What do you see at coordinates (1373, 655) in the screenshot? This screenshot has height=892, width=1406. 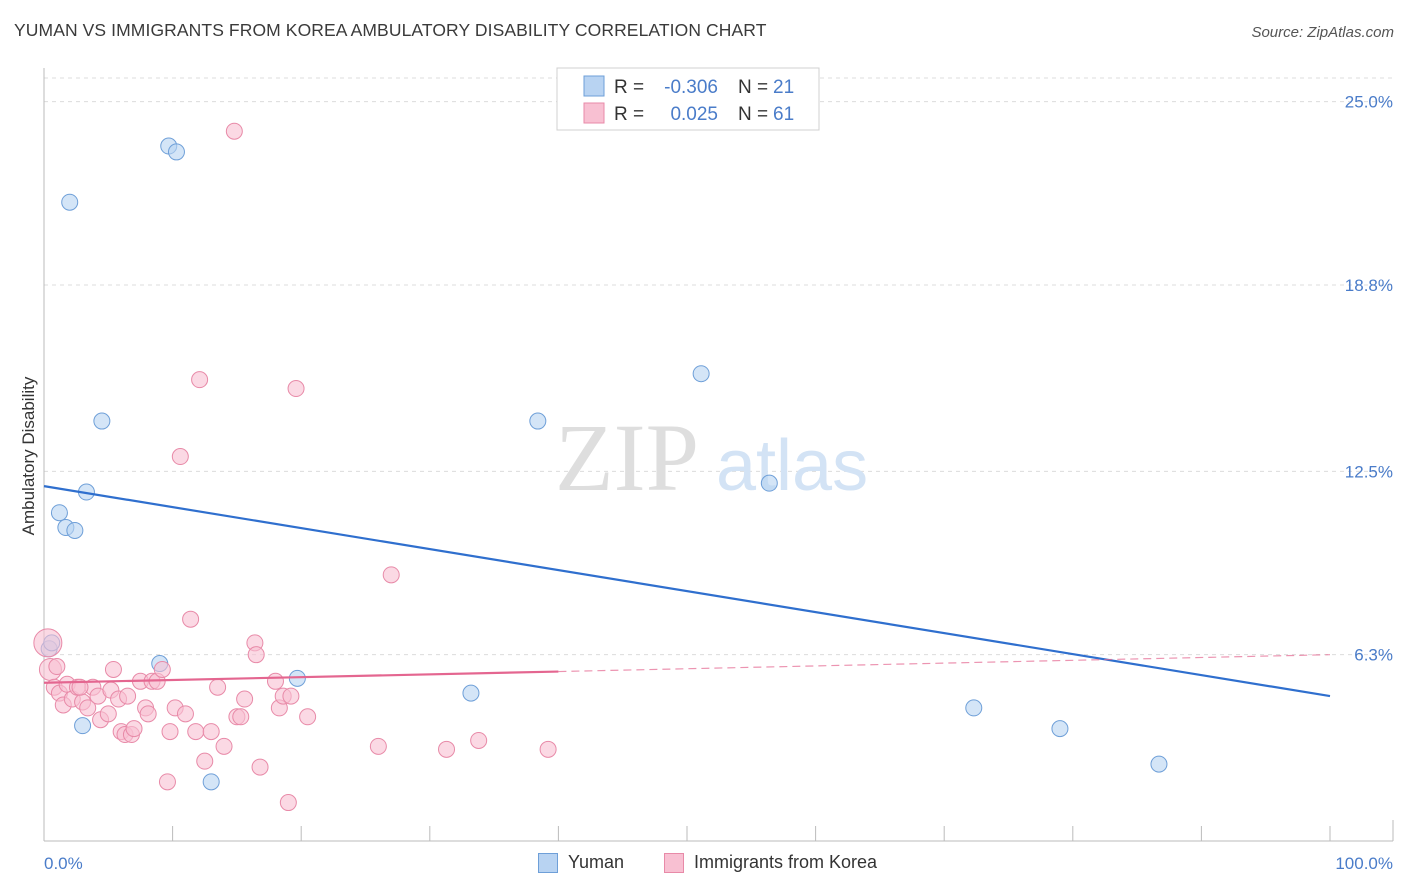 I see `y-tick-label-0: 6.3%` at bounding box center [1373, 655].